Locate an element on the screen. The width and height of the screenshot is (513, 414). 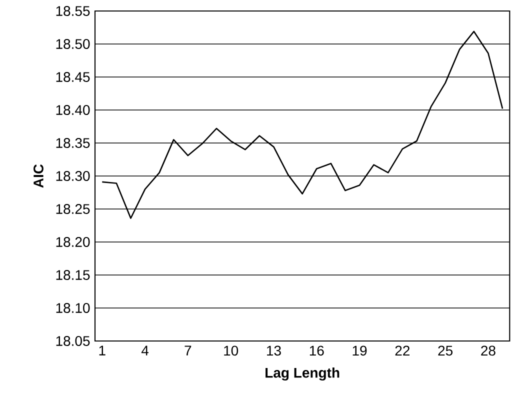
y-tick-label: 18.10 is located at coordinates (73, 308).